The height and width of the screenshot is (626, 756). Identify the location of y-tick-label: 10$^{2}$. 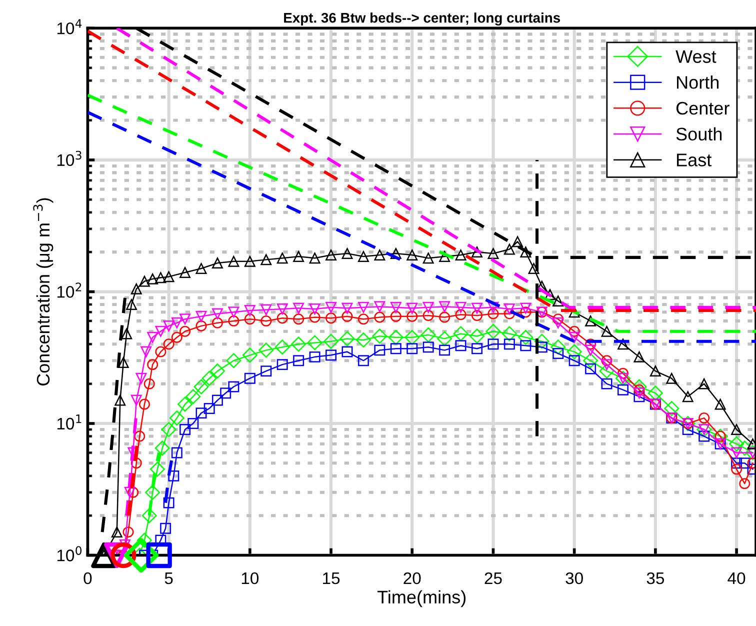
(69, 290).